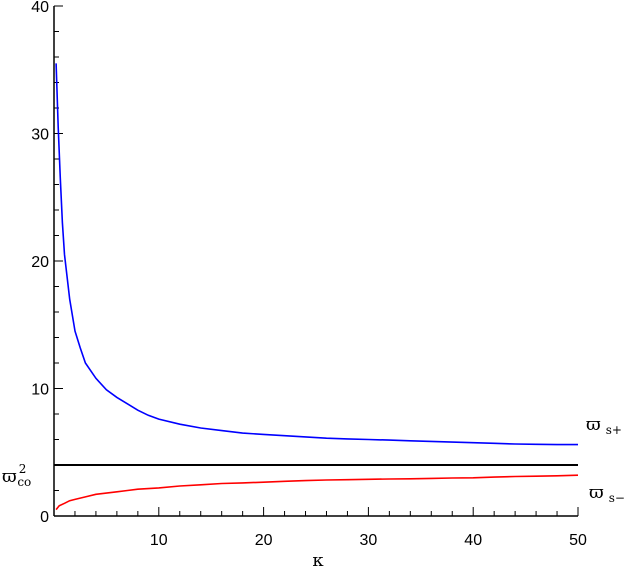 This screenshot has height=571, width=630. I want to click on x-tick-label: 40, so click(473, 540).